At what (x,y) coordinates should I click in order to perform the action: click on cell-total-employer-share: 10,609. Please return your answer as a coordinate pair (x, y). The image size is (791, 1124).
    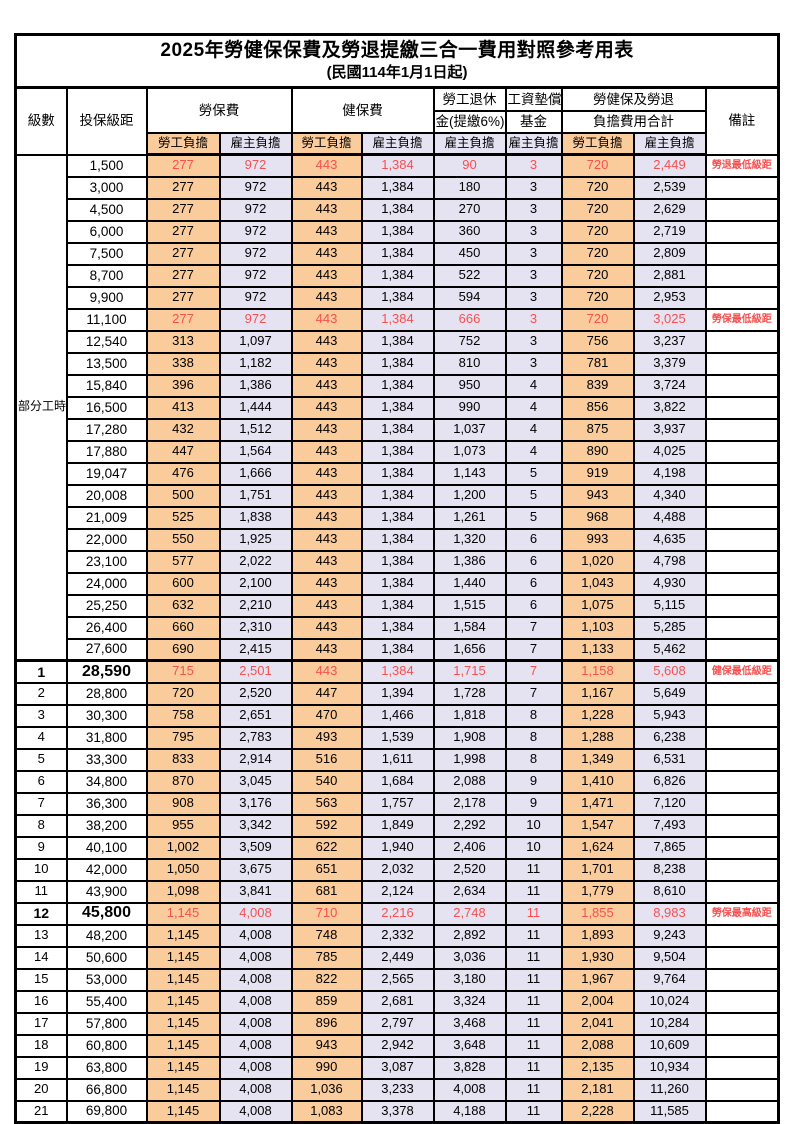
    Looking at the image, I should click on (669, 1045).